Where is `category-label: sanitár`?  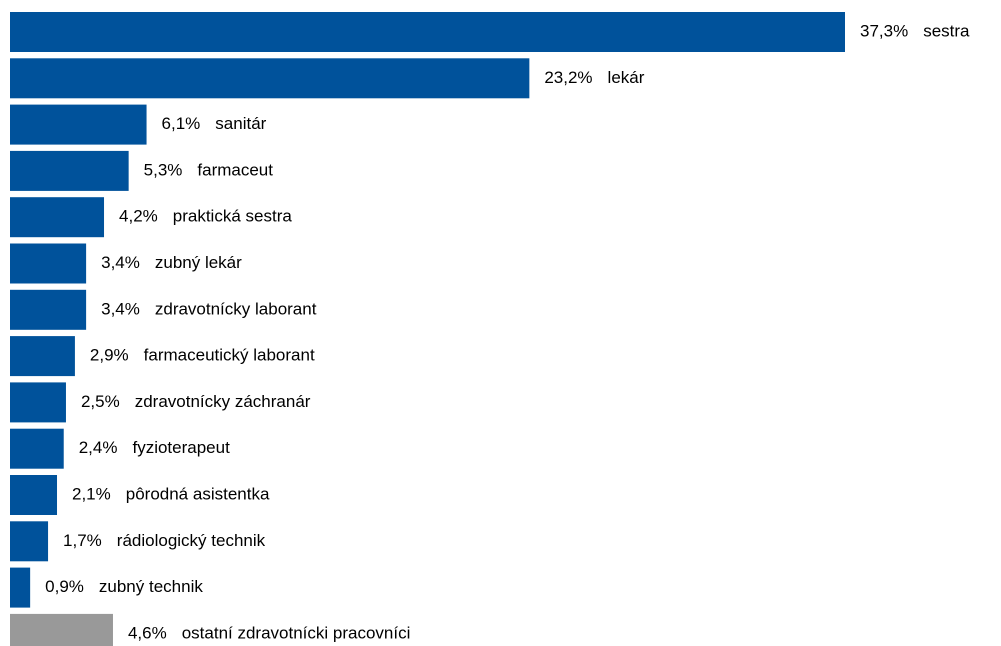
category-label: sanitár is located at coordinates (240, 123).